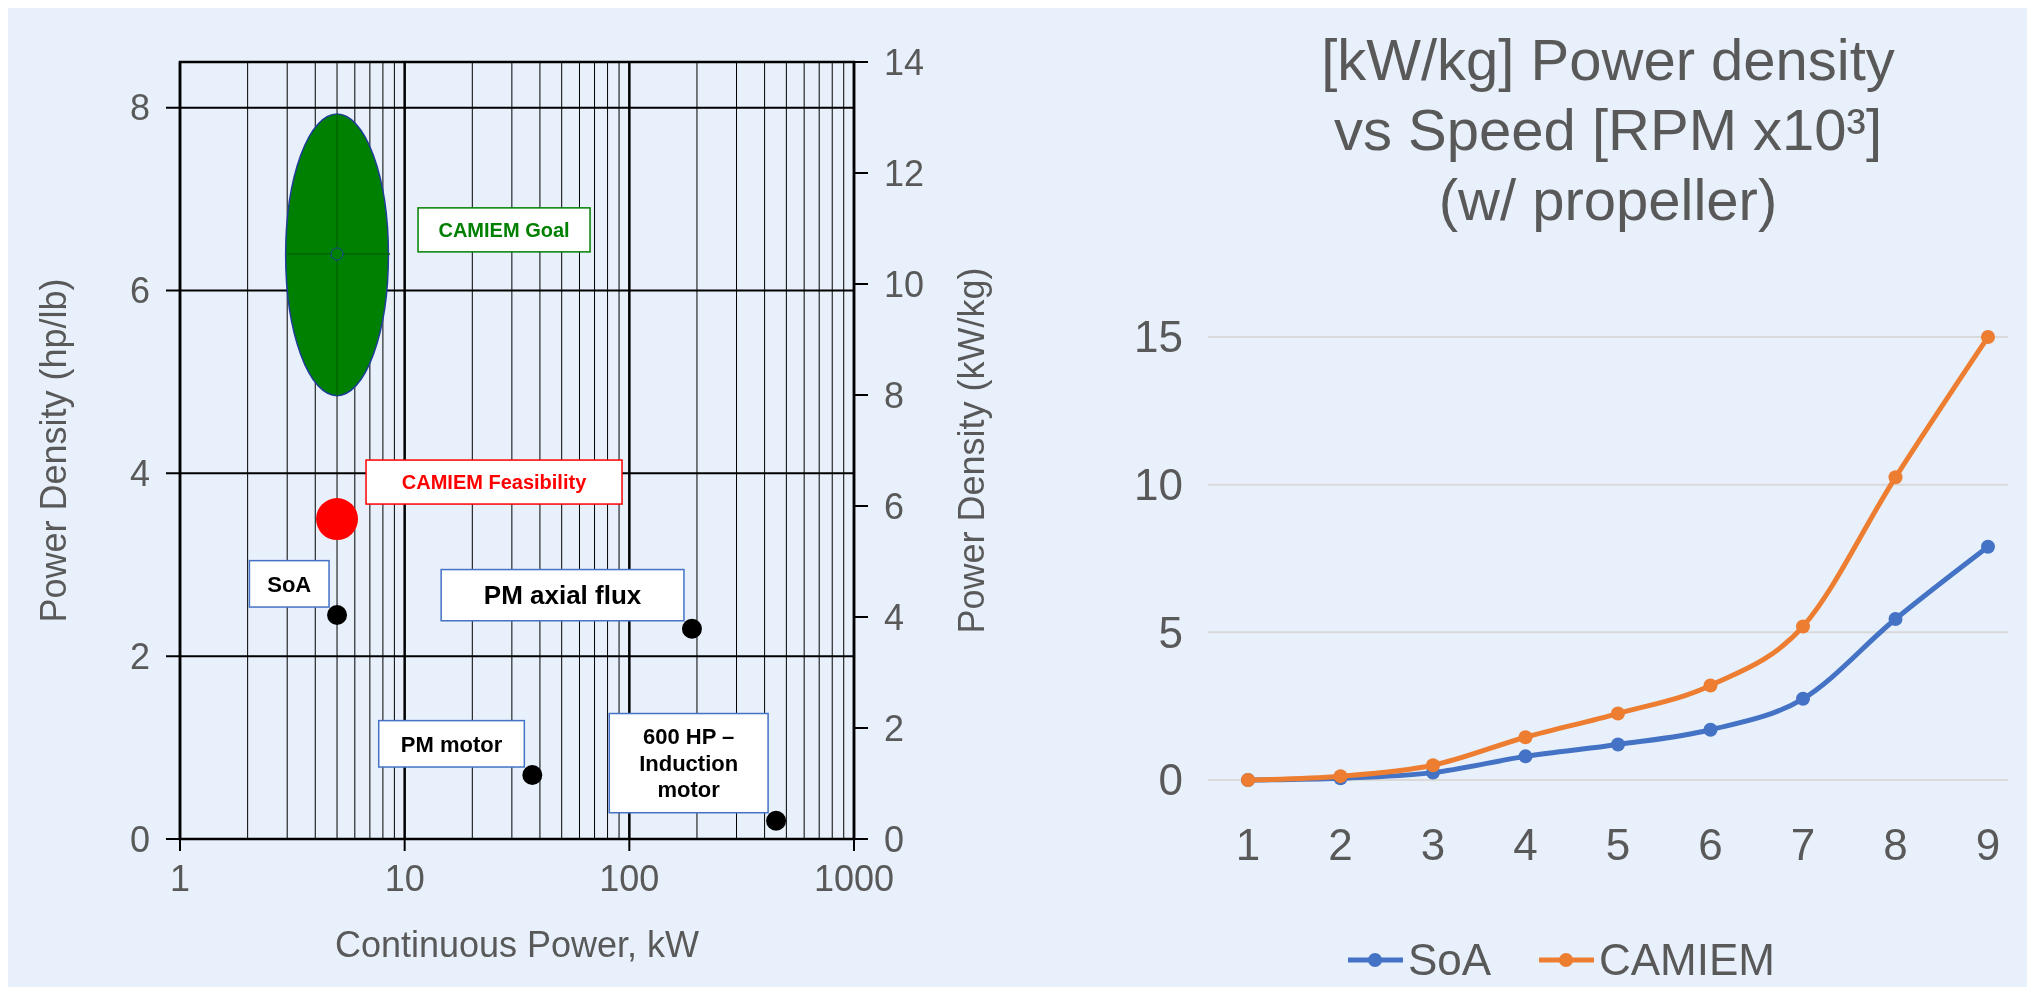  What do you see at coordinates (1895, 844) in the screenshot?
I see `x-tick-label: 8` at bounding box center [1895, 844].